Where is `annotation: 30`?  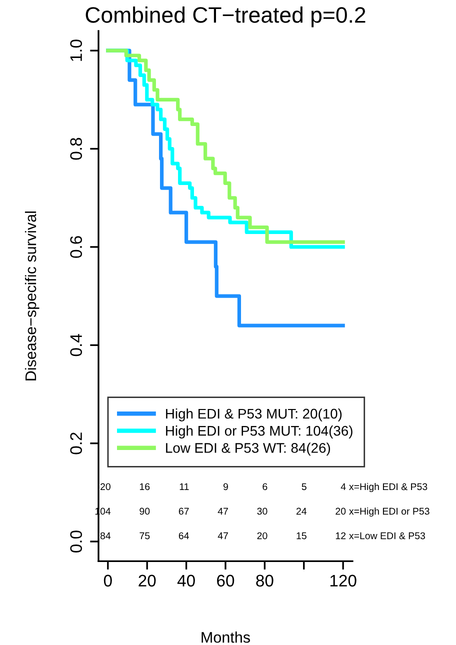
annotation: 30 is located at coordinates (262, 511).